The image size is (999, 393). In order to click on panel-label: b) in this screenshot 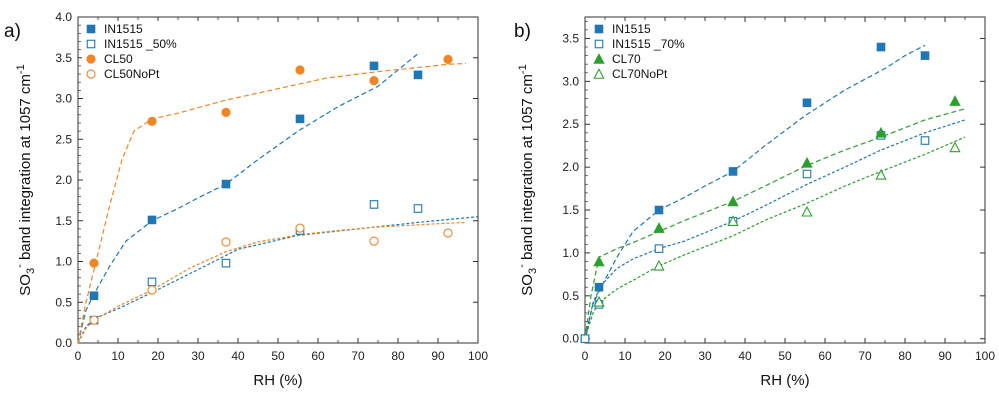, I will do `click(522, 31)`.